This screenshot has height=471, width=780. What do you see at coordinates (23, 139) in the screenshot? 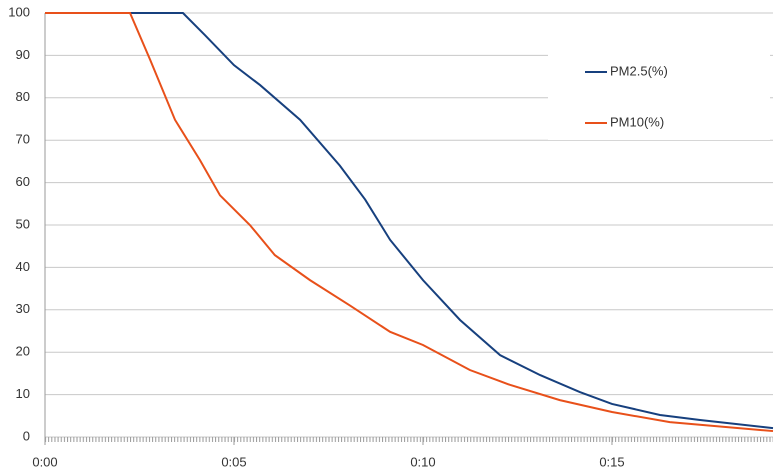
I see `y-tick-label: 70` at bounding box center [23, 139].